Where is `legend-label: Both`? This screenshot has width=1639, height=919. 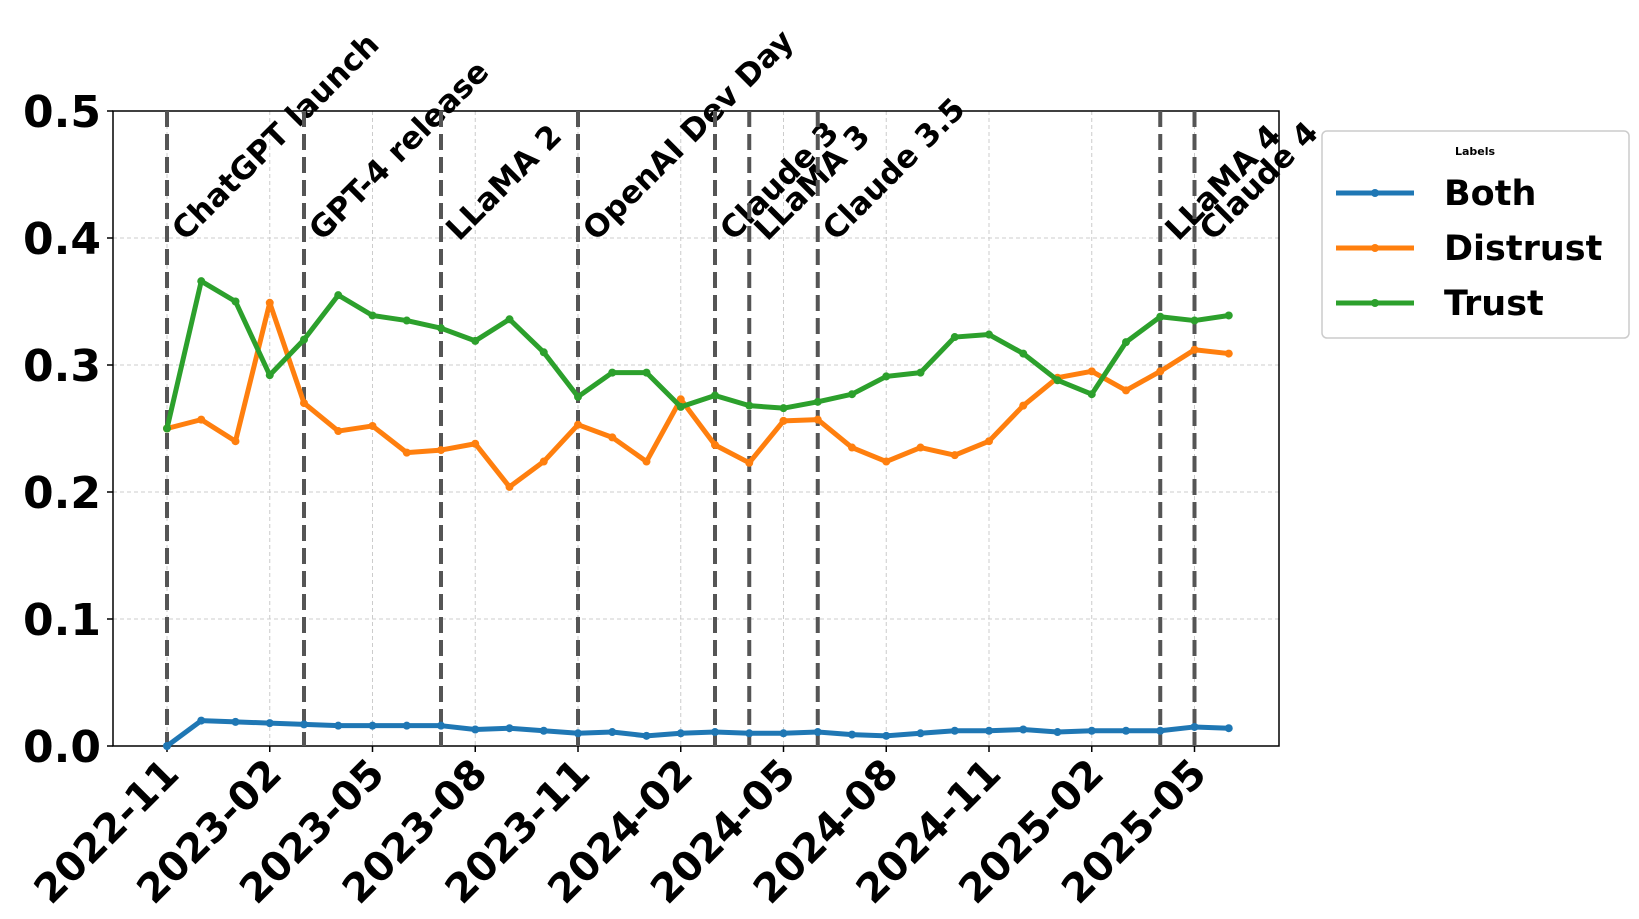
legend-label: Both is located at coordinates (1490, 194).